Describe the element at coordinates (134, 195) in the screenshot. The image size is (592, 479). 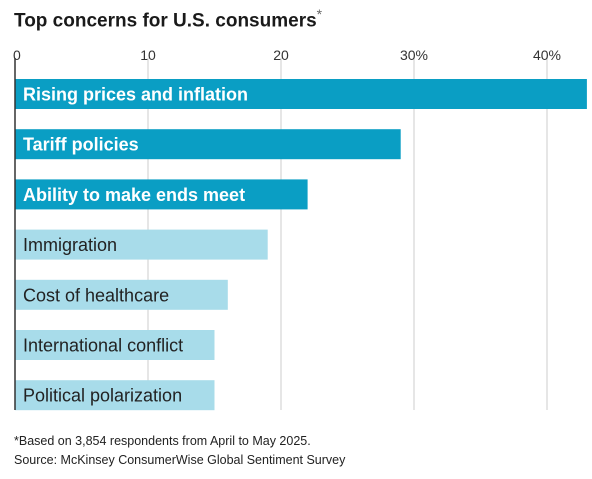
I see `bar-category-label: Ability to make ends meet` at that location.